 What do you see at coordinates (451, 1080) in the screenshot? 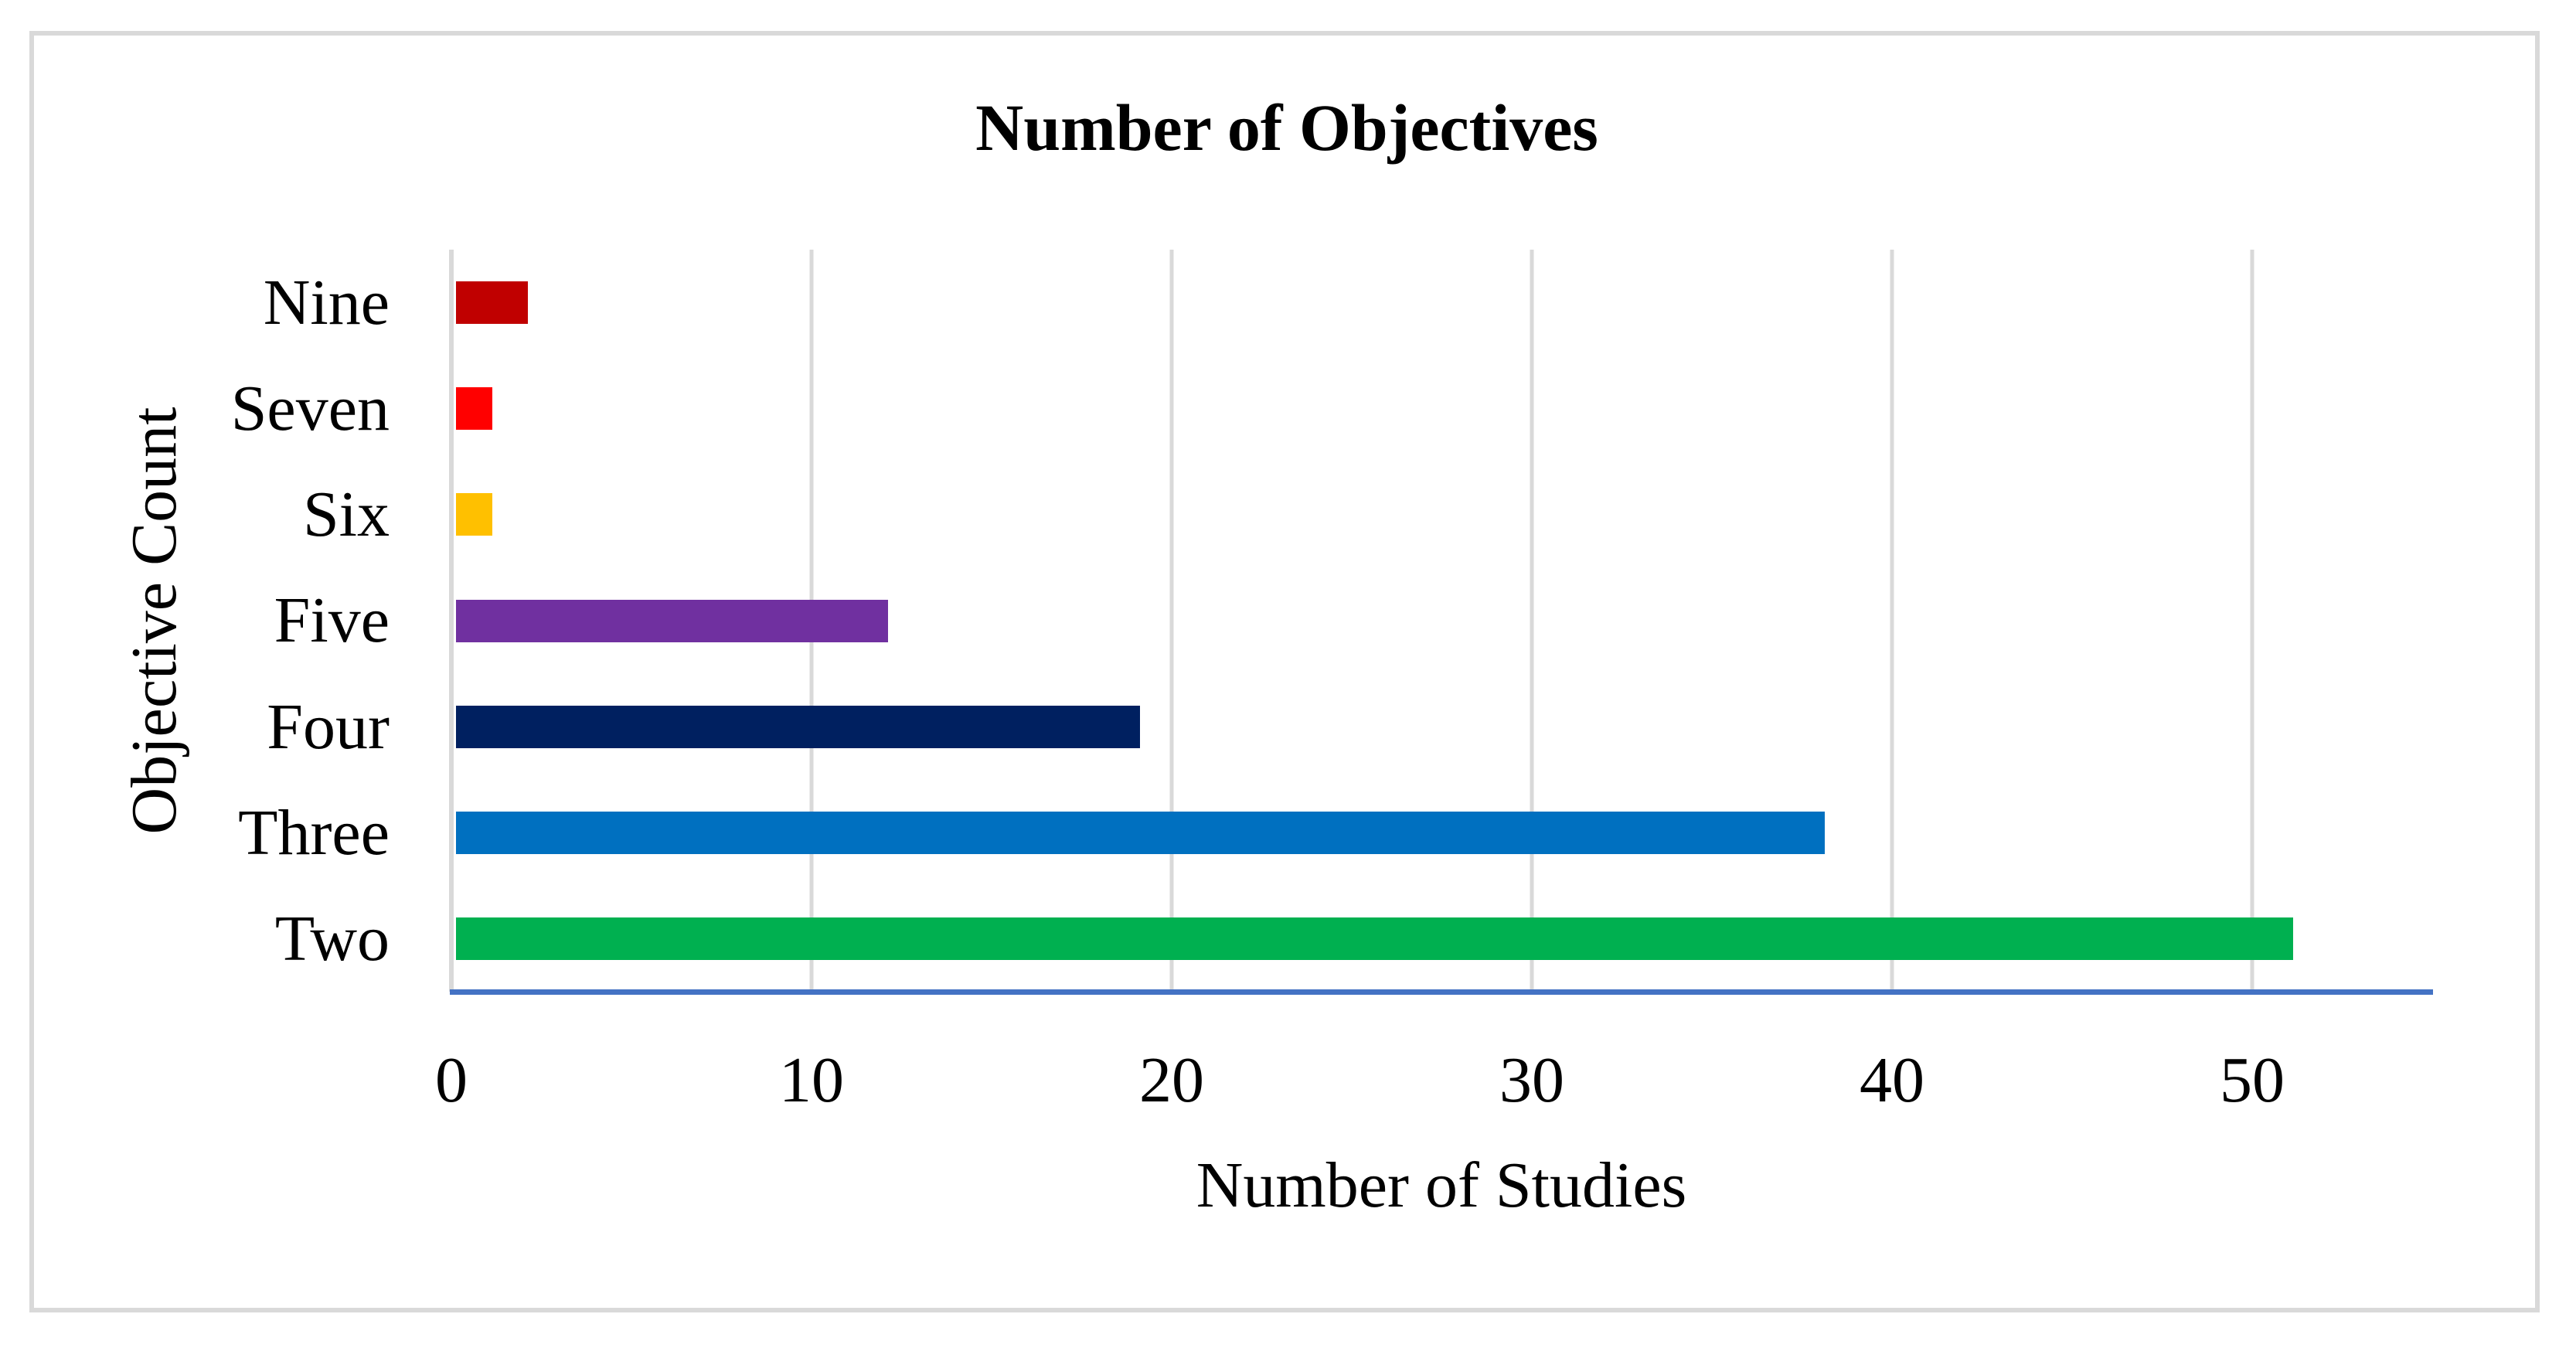
I see `x-tick-label-0: 0` at bounding box center [451, 1080].